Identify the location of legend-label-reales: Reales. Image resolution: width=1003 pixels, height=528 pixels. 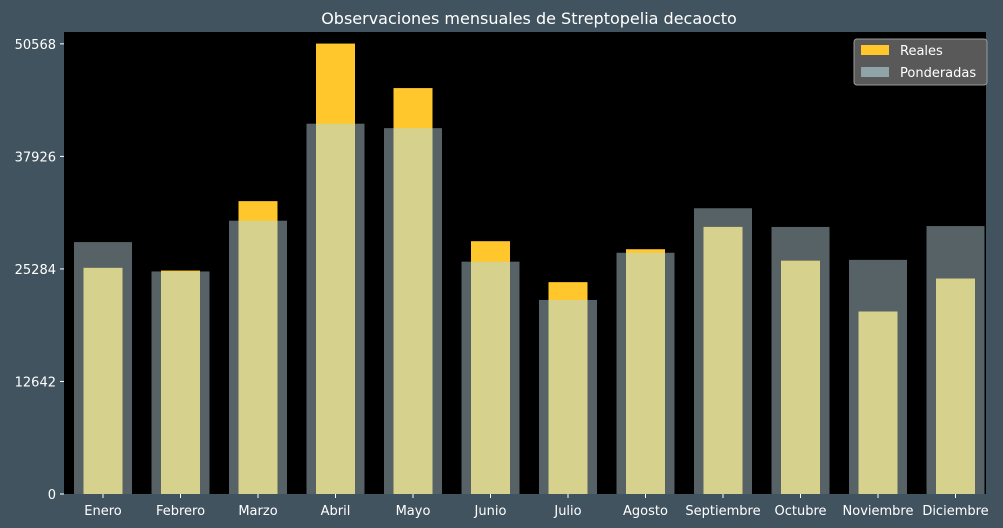
(921, 51).